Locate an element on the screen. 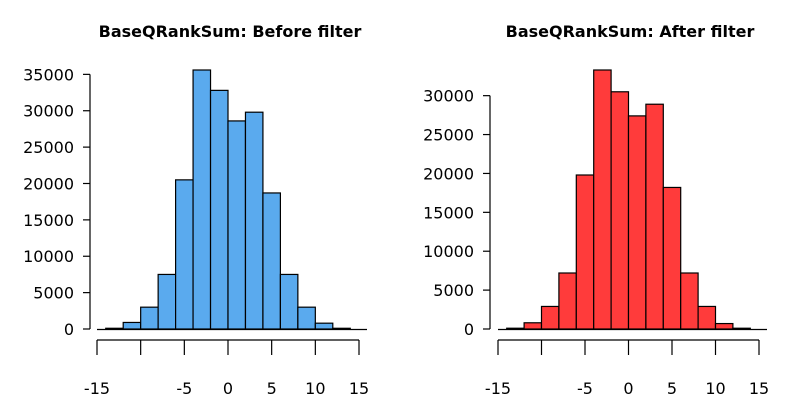 The image size is (800, 400). chart-title-before: BaseQRankSum: Before filter is located at coordinates (230, 31).